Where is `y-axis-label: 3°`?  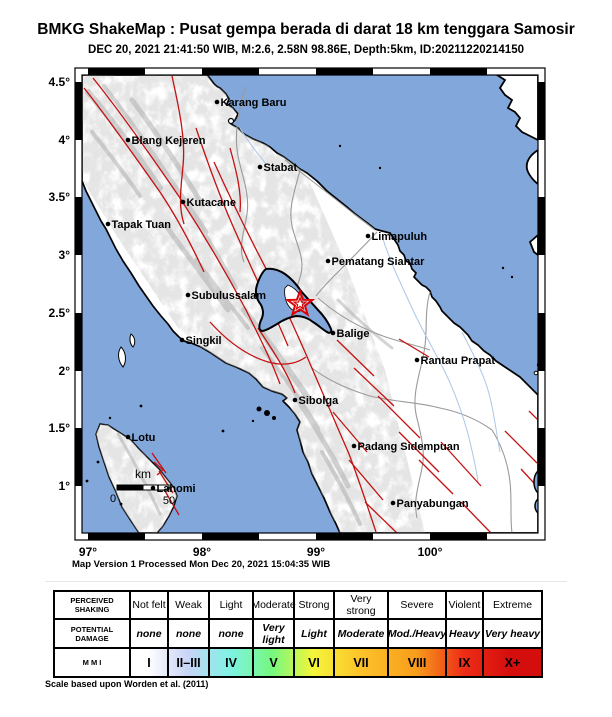 y-axis-label: 3° is located at coordinates (65, 255).